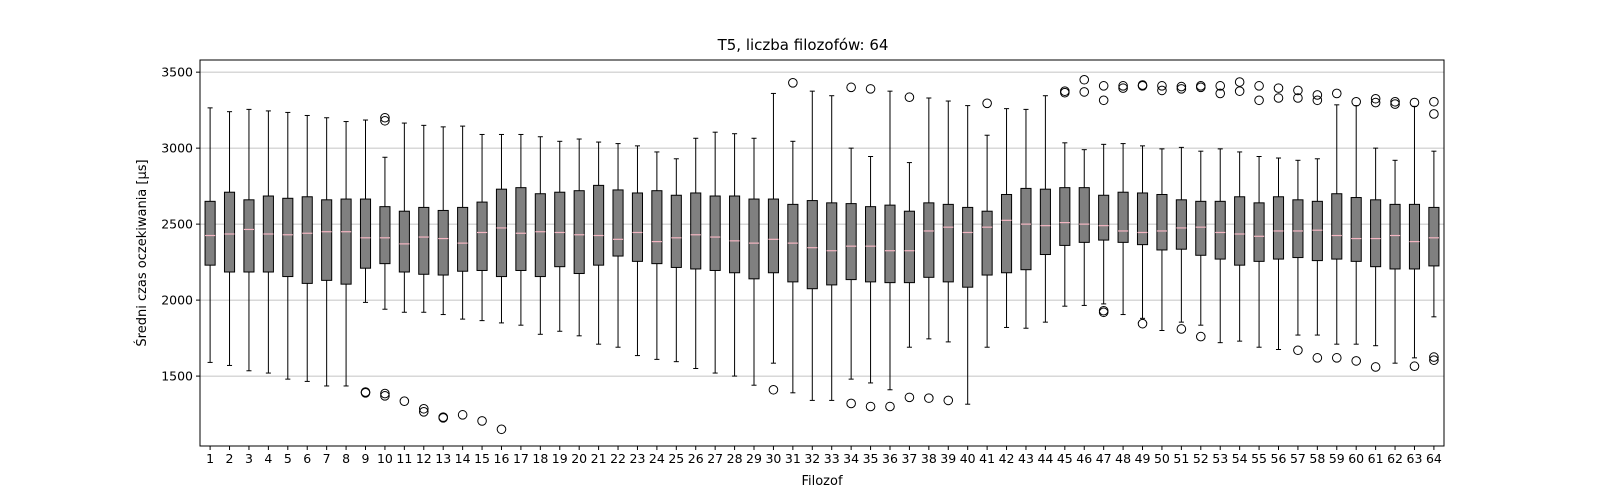  I want to click on x-tick-label: 37, so click(909, 458).